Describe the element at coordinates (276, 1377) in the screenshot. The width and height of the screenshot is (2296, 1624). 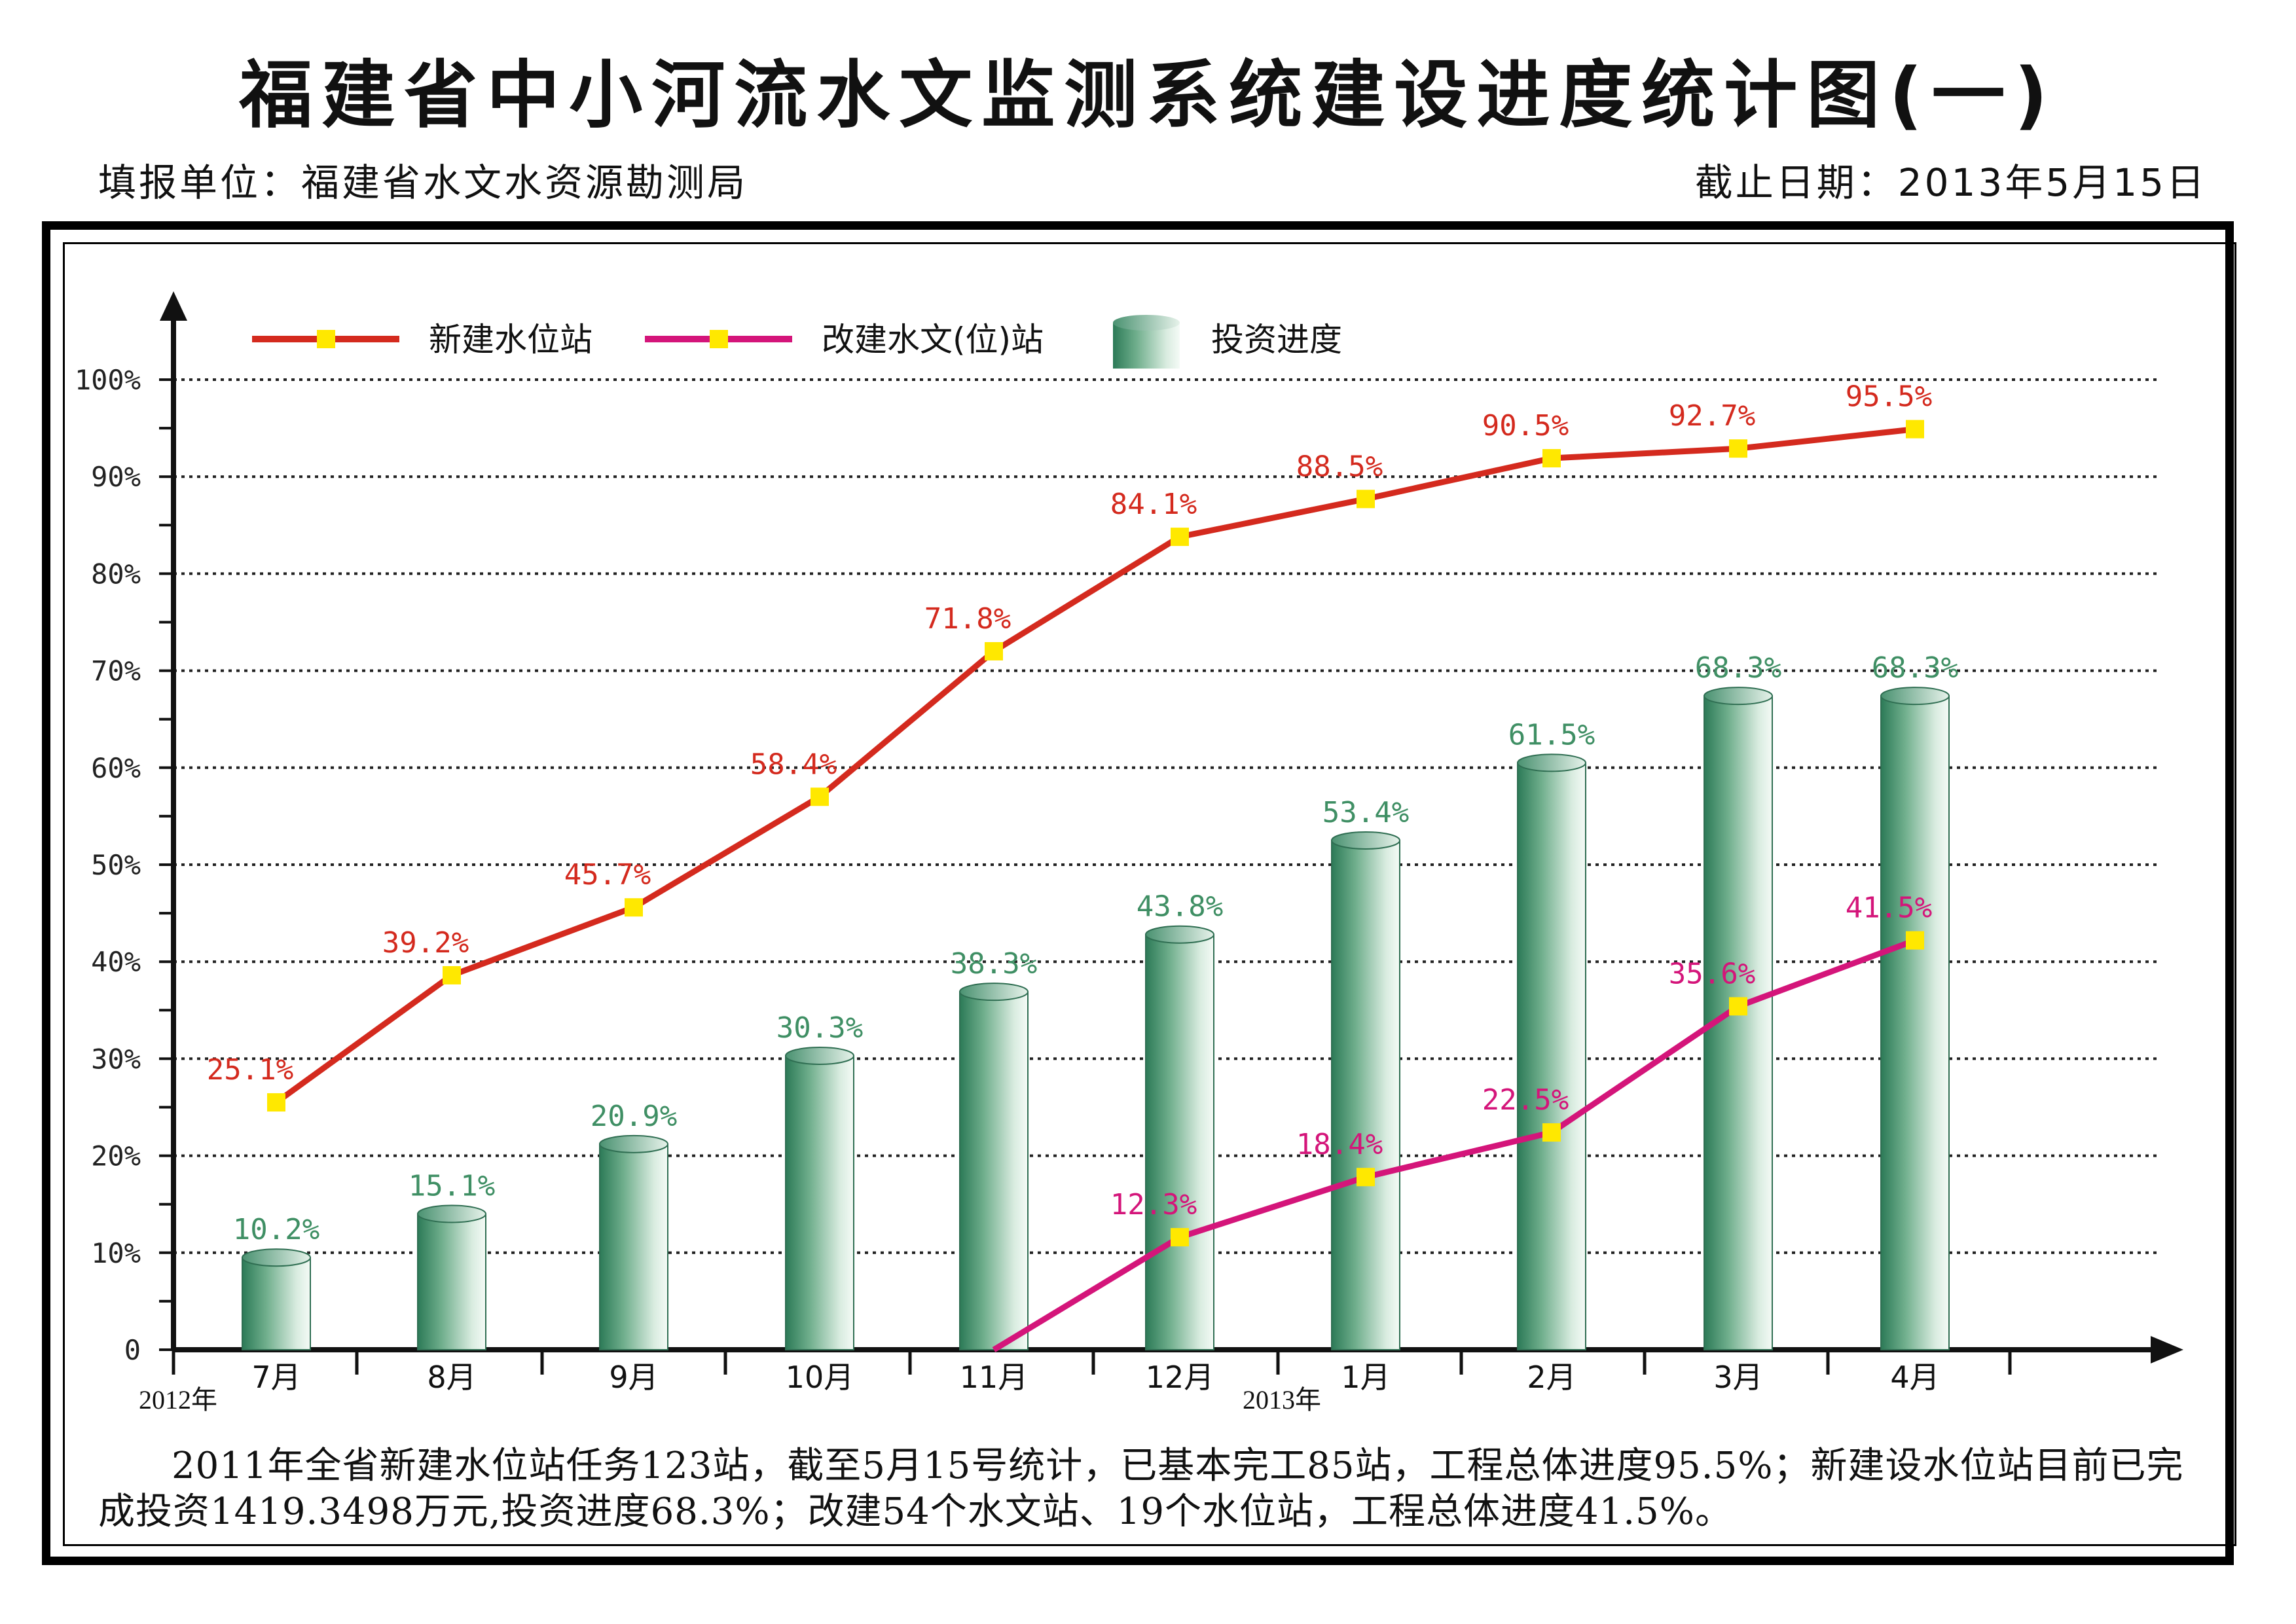
I see `x-tick-label: 7月` at that location.